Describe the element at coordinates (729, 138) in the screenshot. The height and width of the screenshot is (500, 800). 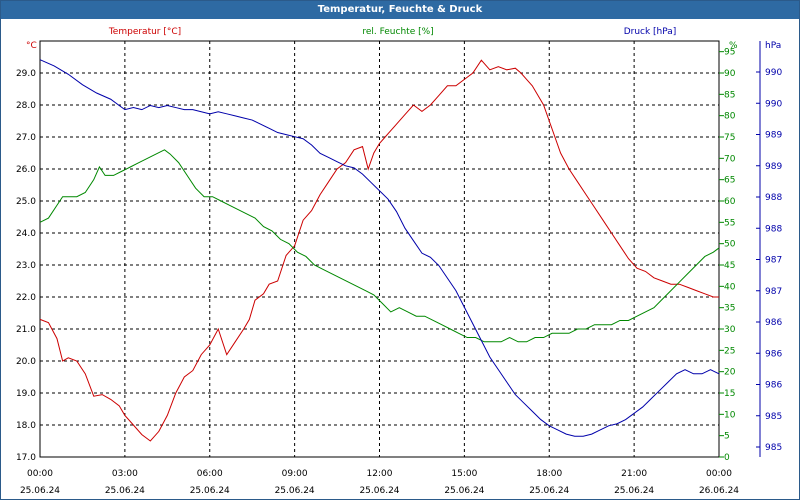
I see `humidity-tick-label: 75` at that location.